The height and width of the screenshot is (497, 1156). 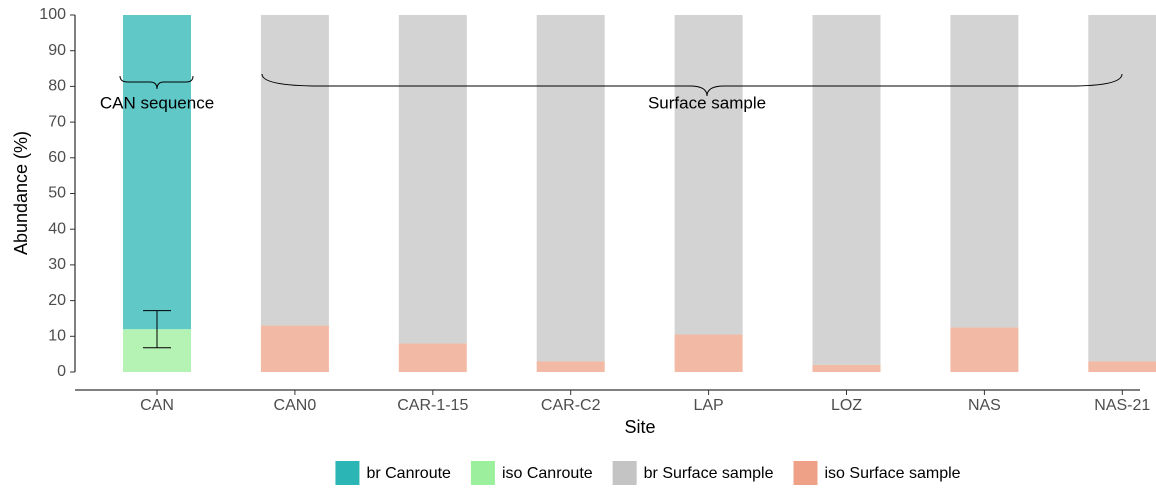 What do you see at coordinates (984, 405) in the screenshot?
I see `x-tick-label: NAS` at bounding box center [984, 405].